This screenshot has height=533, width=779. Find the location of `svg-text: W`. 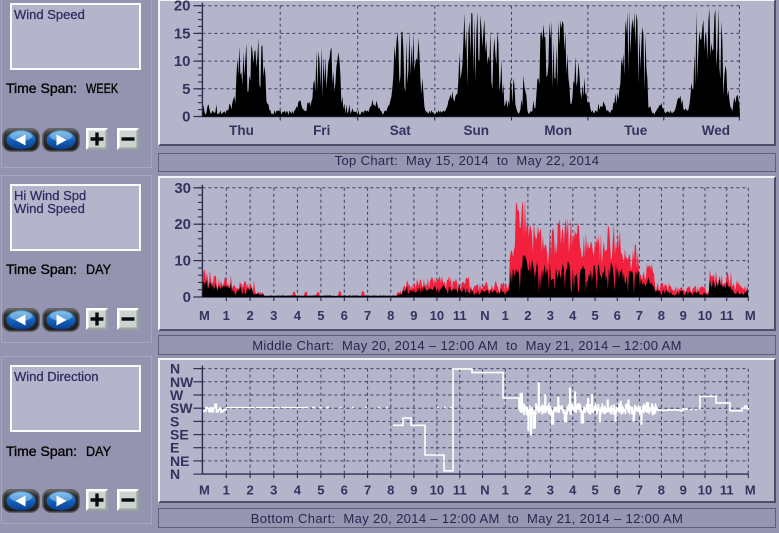

svg-text: W is located at coordinates (177, 395).